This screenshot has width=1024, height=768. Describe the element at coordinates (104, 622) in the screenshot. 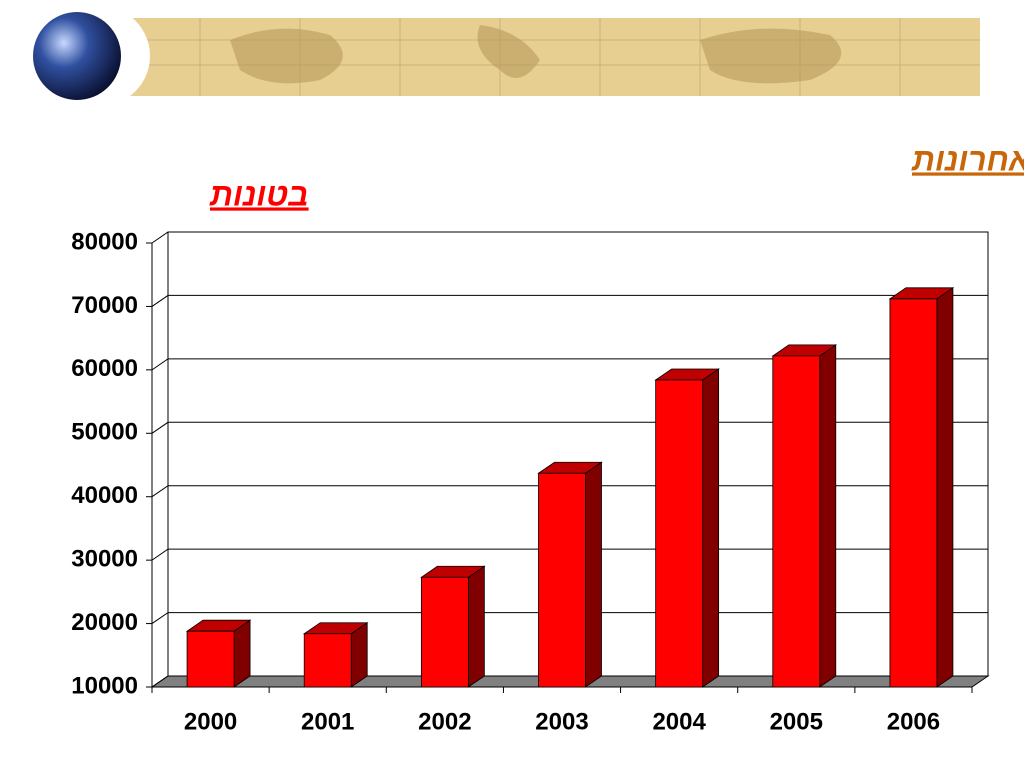

I see `y-tick-label: 20000` at that location.